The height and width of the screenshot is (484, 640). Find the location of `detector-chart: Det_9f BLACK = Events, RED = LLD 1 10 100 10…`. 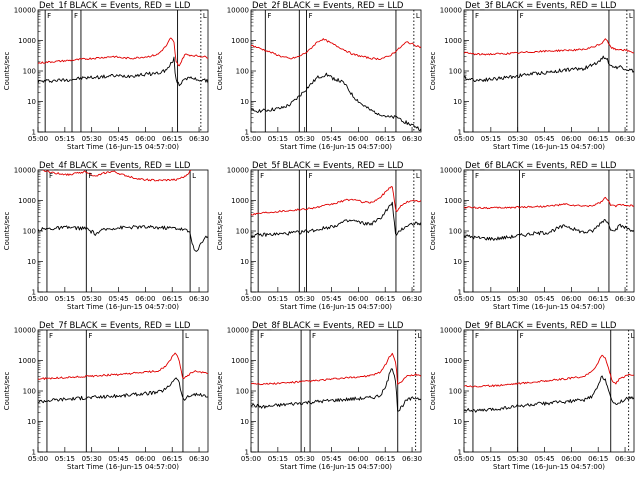

detector-chart: Det_9f BLACK = Events, RED = LLD 1 10 100 10… is located at coordinates (532, 396).